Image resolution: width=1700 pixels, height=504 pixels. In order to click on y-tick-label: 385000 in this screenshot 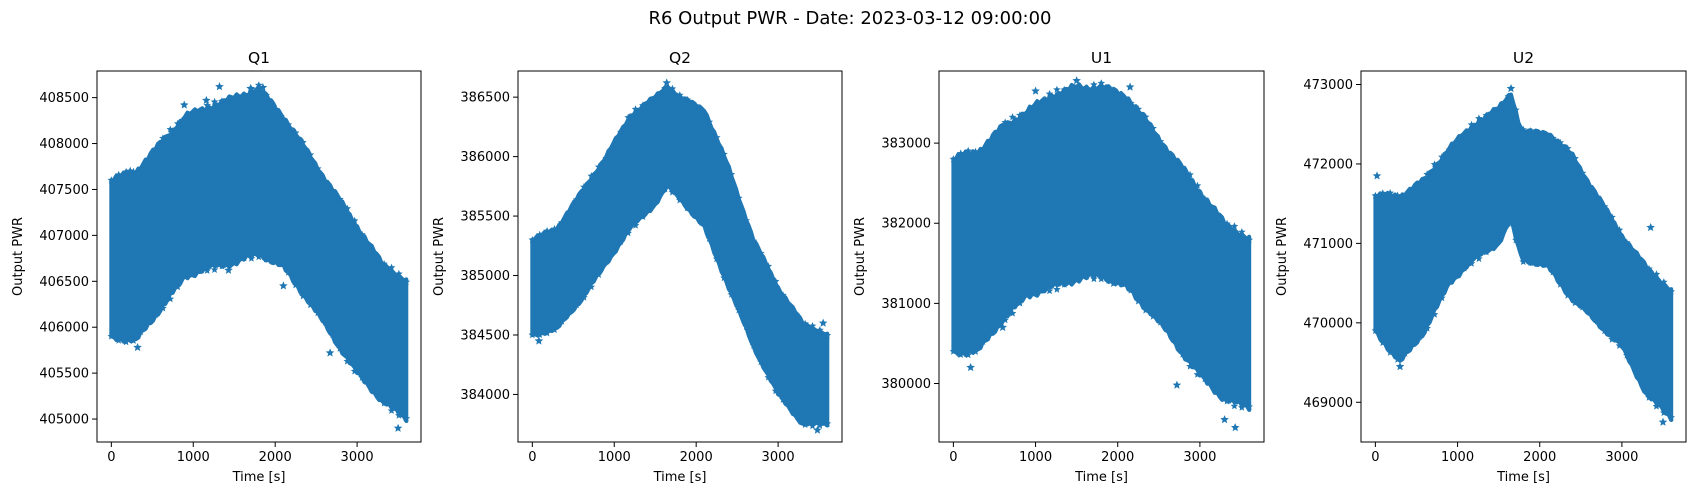, I will do `click(485, 276)`.